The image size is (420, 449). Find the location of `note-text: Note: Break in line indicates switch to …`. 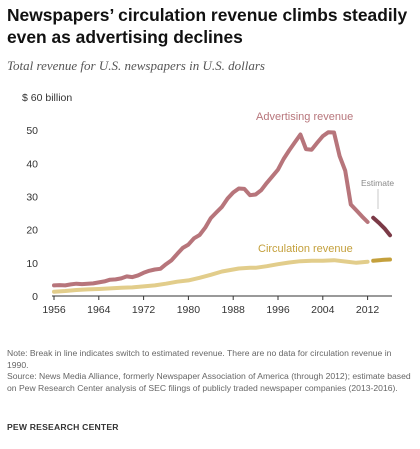

note-text: Note: Break in line indicates switch to … is located at coordinates (199, 359).